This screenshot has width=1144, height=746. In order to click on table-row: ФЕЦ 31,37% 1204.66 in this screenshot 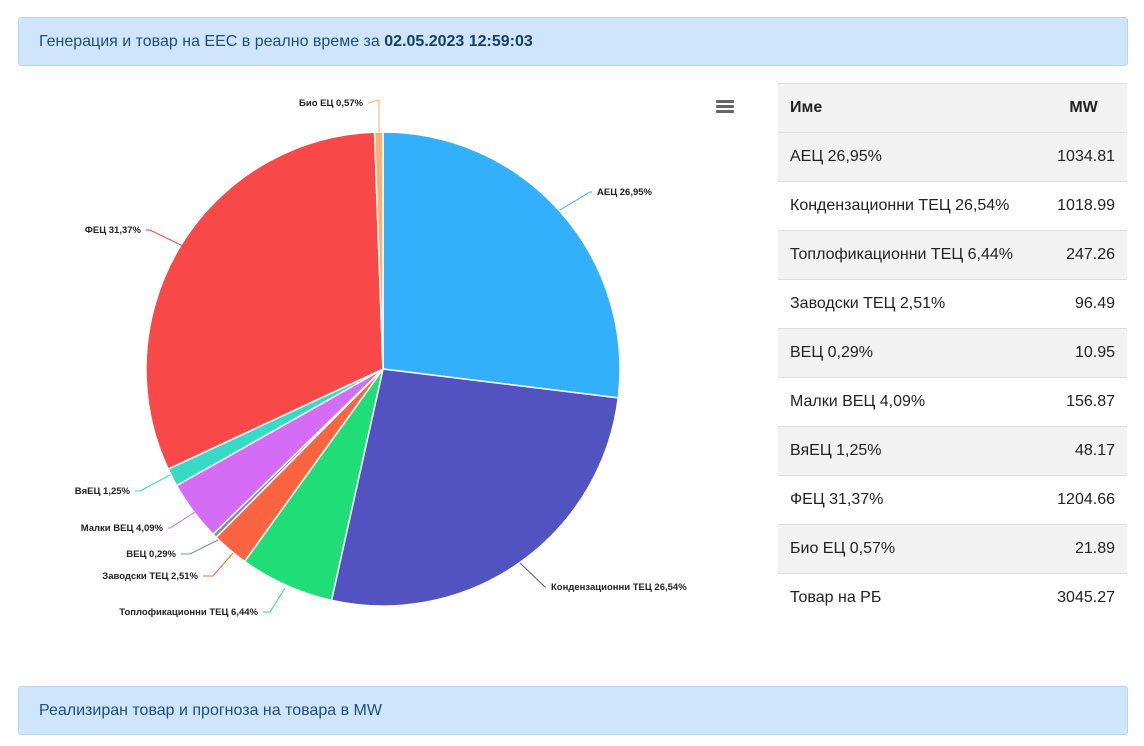, I will do `click(952, 500)`.